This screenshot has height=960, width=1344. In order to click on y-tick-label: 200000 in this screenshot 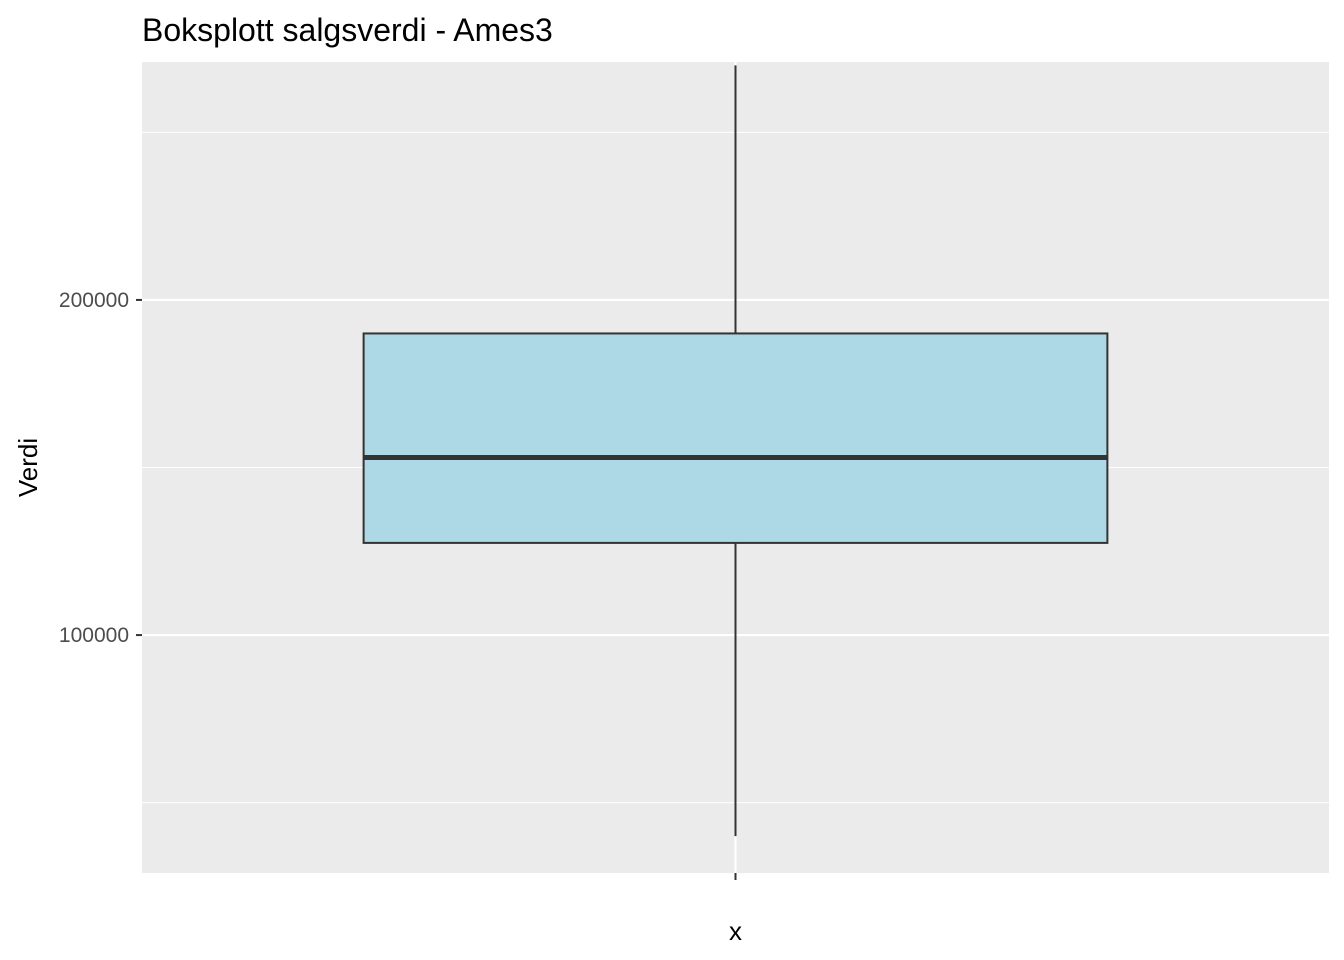, I will do `click(94, 300)`.